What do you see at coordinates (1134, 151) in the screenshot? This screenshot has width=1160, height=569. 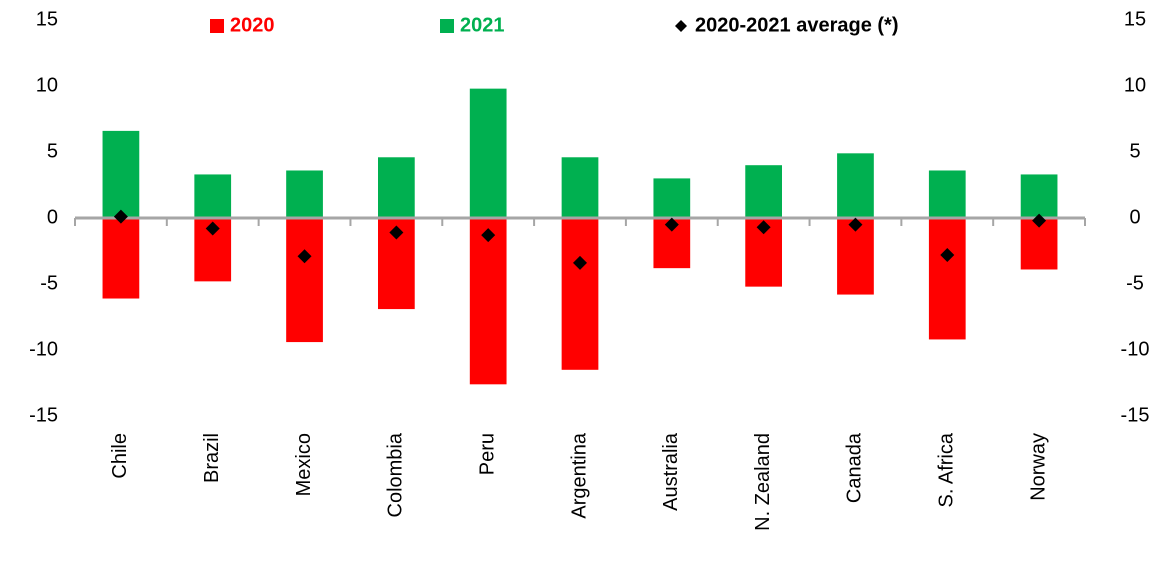 I see `y2-tick-label: 5` at bounding box center [1134, 151].